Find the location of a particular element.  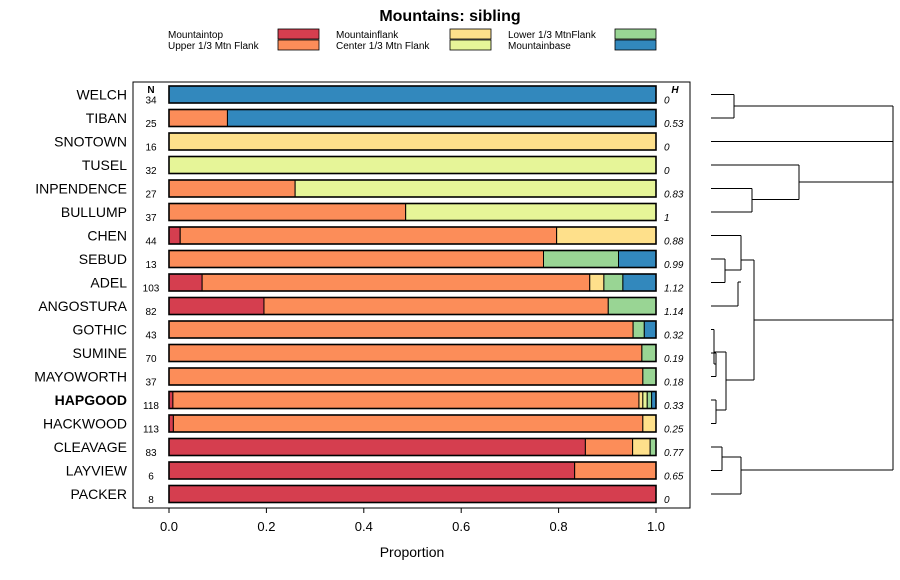

bar-segment-sumine-upper-1-3-mtn-flank is located at coordinates (405, 353).